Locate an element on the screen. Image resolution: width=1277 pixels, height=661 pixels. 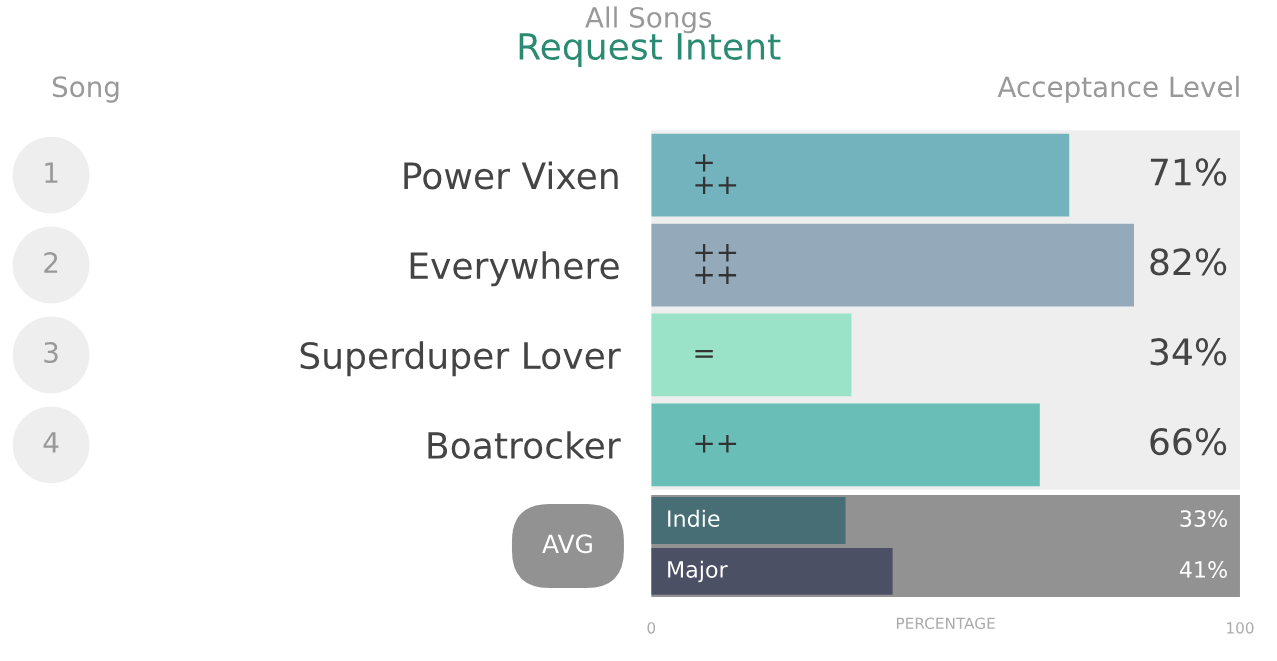
text: 1 is located at coordinates (51, 172).